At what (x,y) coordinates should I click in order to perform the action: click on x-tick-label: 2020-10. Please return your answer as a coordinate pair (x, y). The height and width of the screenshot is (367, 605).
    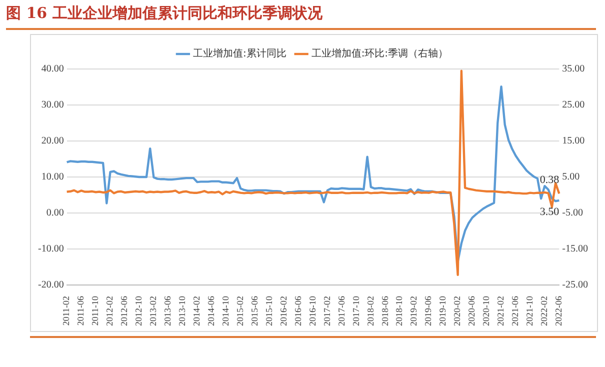
    Looking at the image, I should click on (486, 311).